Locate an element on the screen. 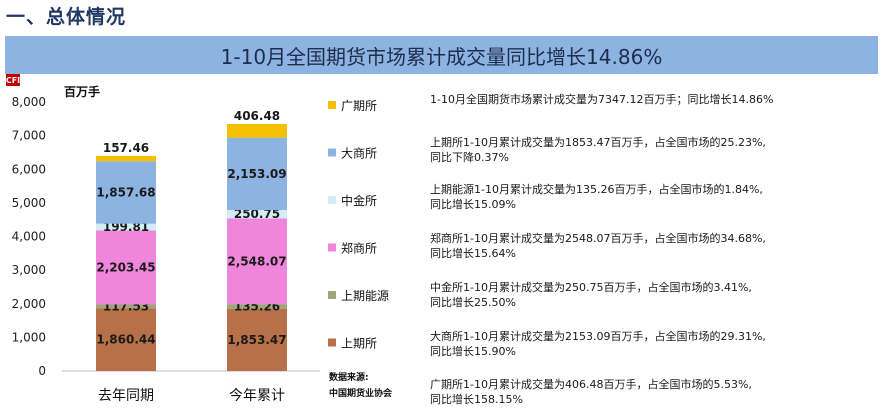  note-total: 1-10月全国期货市场累计成交量为7347.12百万手；同比增长14.86% is located at coordinates (650, 99).